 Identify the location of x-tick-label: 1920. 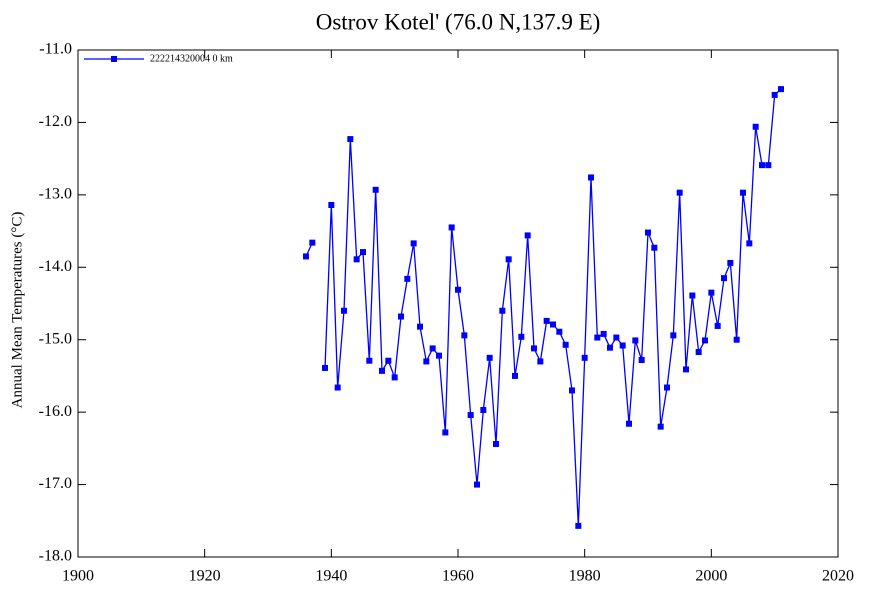
(205, 576).